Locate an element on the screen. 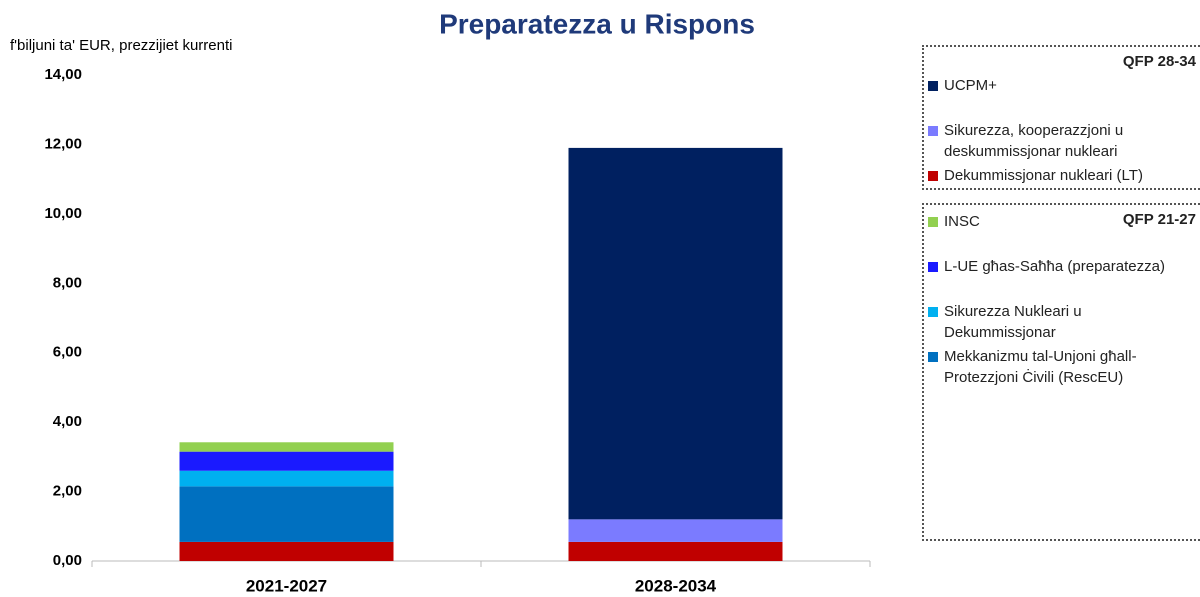  legend-group-title: QFP 28-34 is located at coordinates (1159, 61).